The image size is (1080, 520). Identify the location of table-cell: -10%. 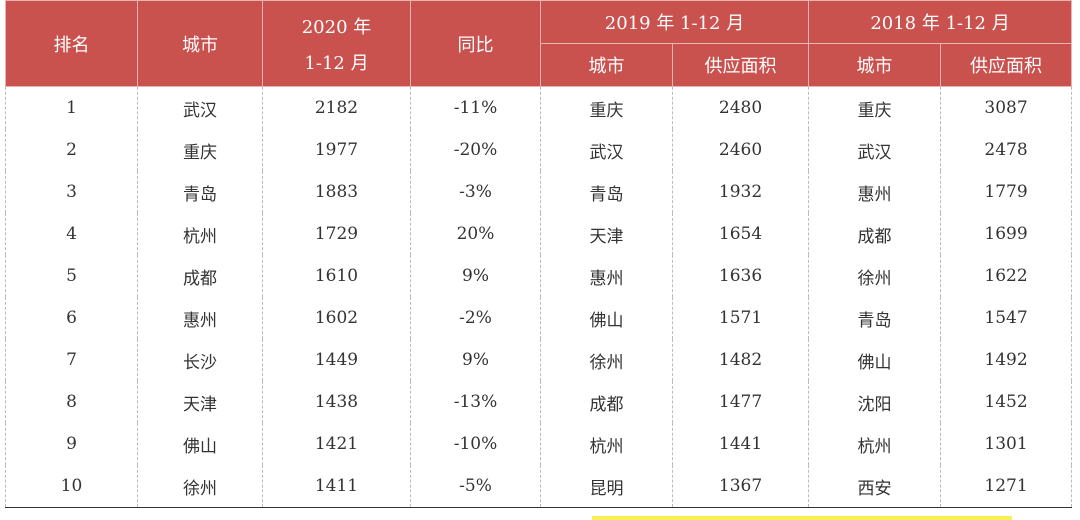
(475, 444).